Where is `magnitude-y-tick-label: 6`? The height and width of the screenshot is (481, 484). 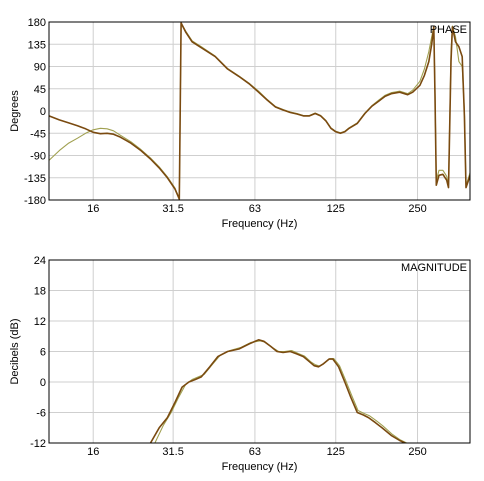
magnitude-y-tick-label: 6 is located at coordinates (43, 353).